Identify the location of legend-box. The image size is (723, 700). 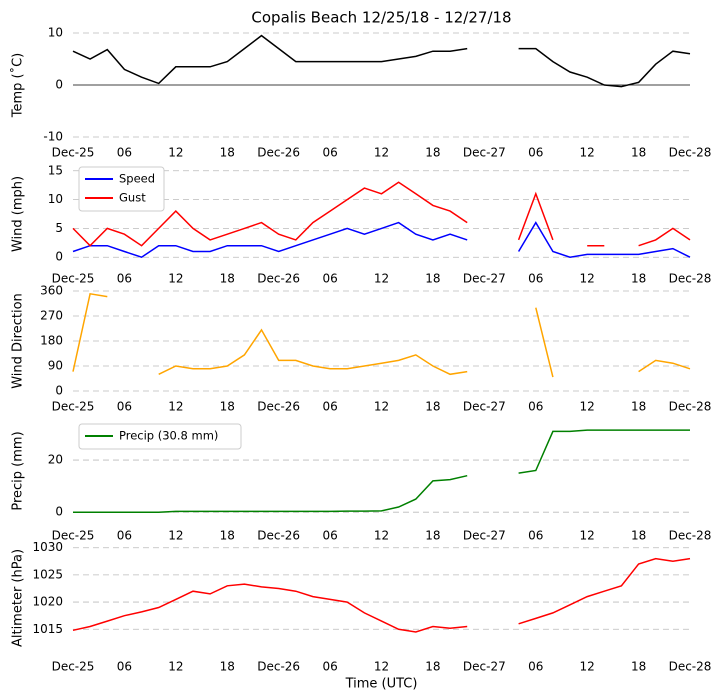
(160, 436).